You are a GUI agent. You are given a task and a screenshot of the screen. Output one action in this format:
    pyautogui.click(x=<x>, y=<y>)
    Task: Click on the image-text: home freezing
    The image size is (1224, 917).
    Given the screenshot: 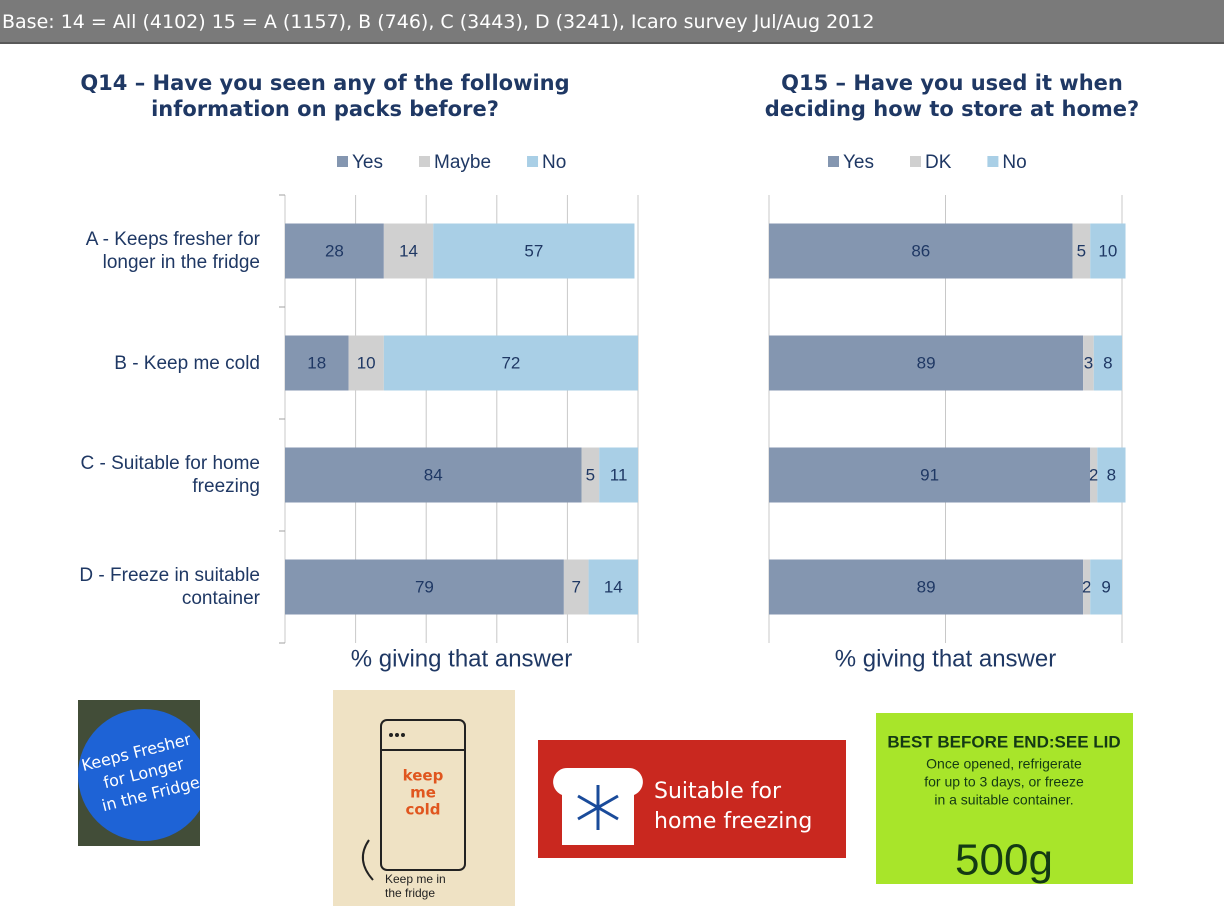 What is the action you would take?
    pyautogui.click(x=733, y=821)
    